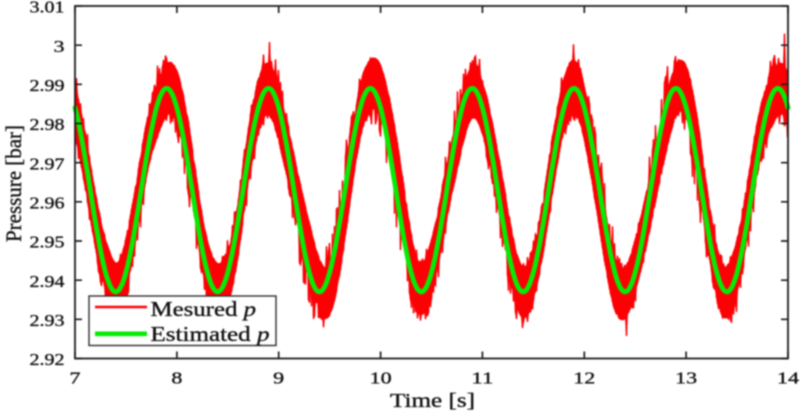  What do you see at coordinates (48, 163) in the screenshot?
I see `svg-text: 2.97` at bounding box center [48, 163].